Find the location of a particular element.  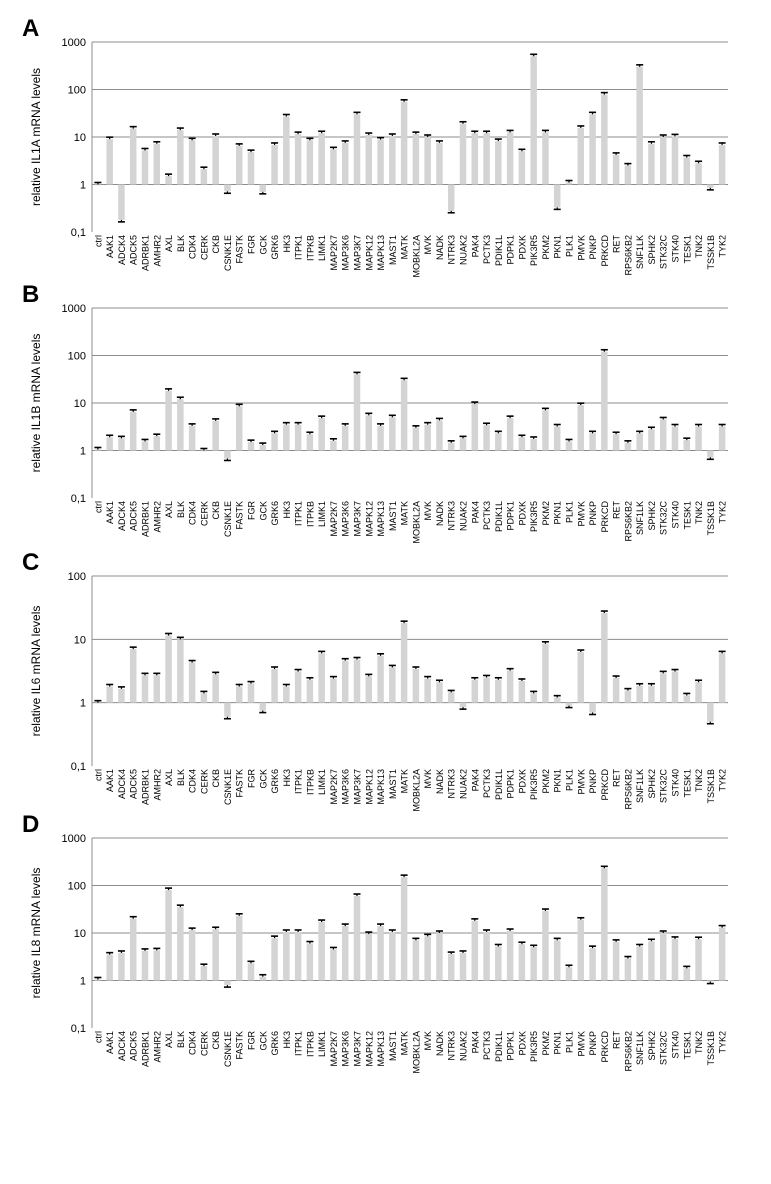

x-tick-label: ADRBK1 is located at coordinates (146, 253).